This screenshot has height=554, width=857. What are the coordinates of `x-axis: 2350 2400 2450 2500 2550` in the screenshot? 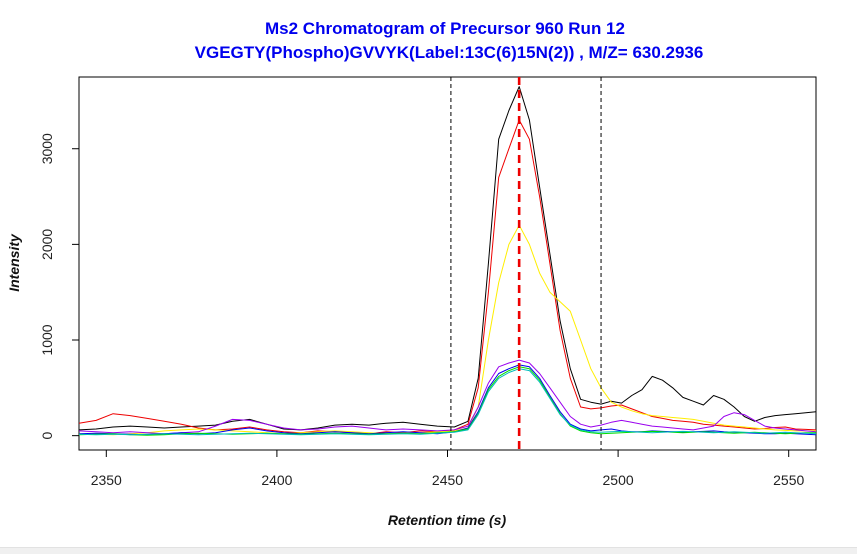 It's located at (447, 469).